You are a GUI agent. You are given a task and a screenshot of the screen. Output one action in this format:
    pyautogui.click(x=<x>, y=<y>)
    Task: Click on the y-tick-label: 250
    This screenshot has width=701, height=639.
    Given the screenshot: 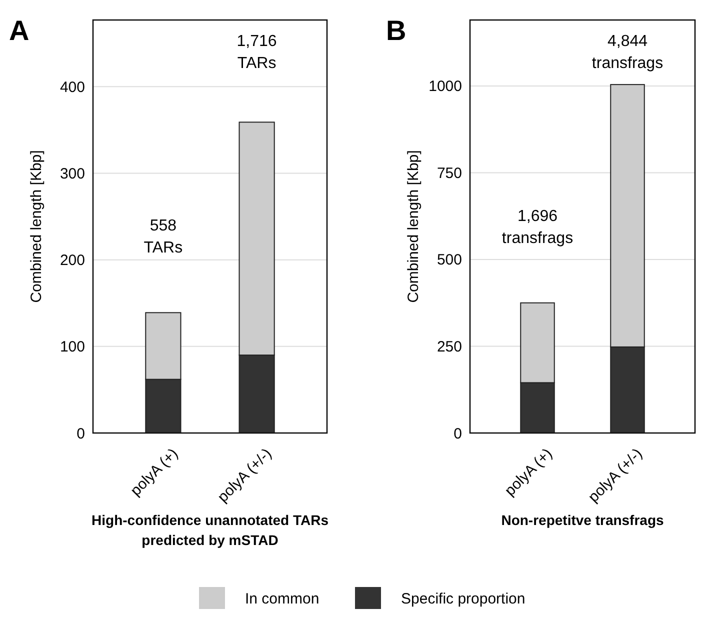 What is the action you would take?
    pyautogui.click(x=449, y=347)
    